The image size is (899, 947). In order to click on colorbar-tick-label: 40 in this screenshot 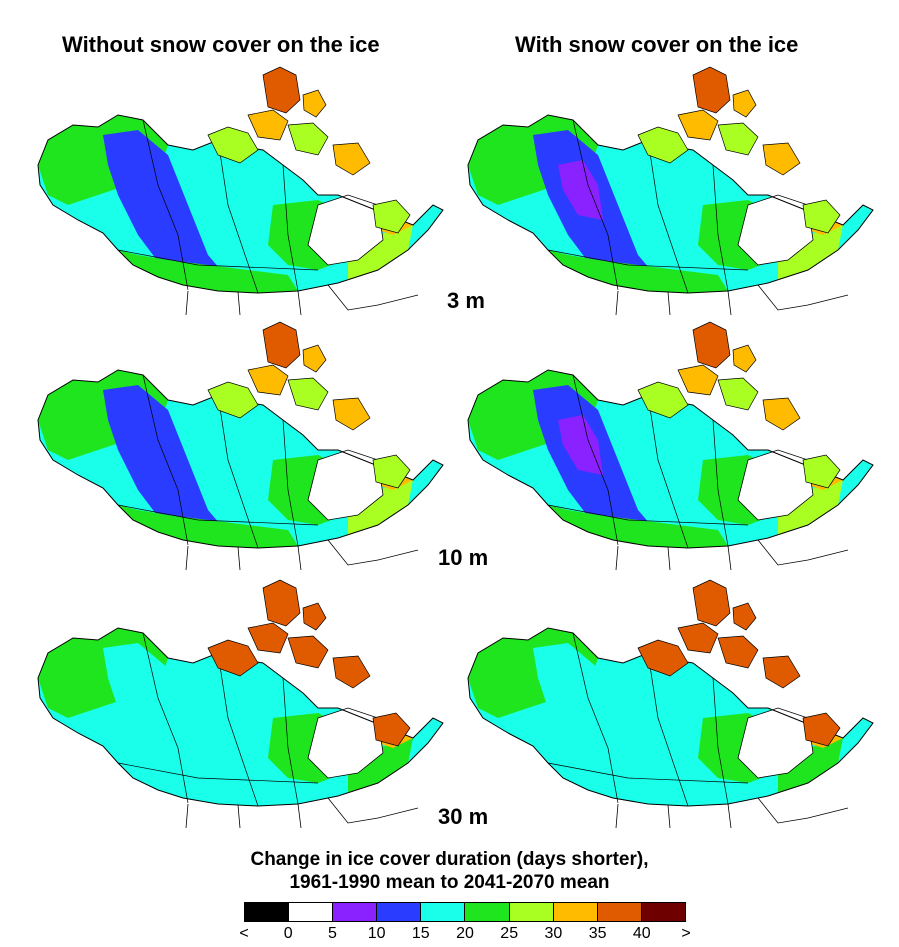, I will do `click(641, 933)`.